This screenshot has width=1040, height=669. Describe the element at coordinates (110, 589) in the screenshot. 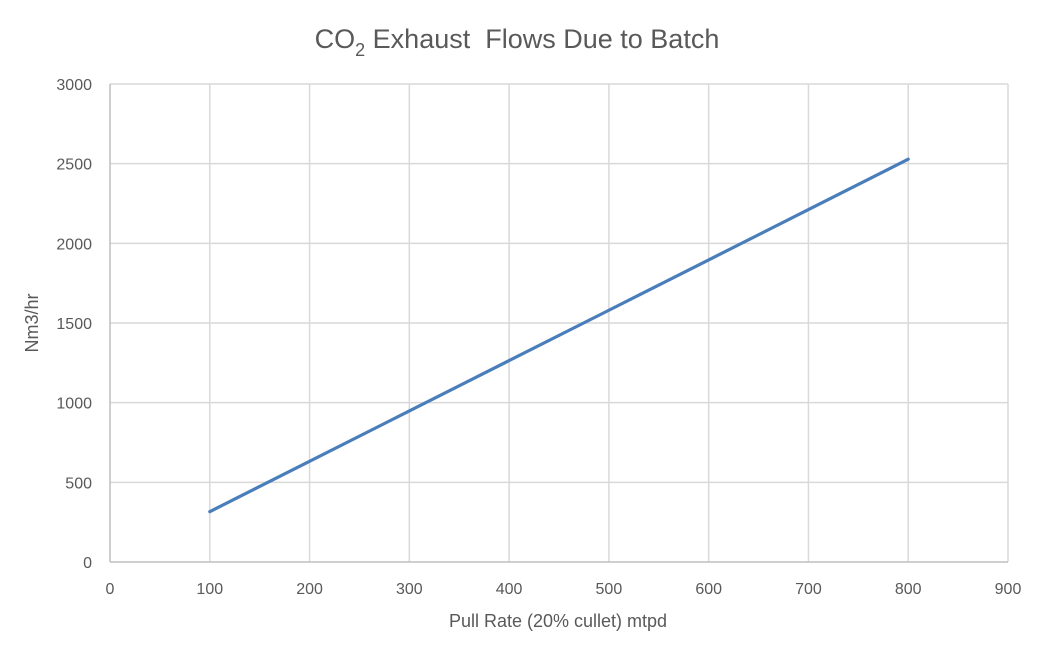

I see `x-tick-label: 0` at that location.